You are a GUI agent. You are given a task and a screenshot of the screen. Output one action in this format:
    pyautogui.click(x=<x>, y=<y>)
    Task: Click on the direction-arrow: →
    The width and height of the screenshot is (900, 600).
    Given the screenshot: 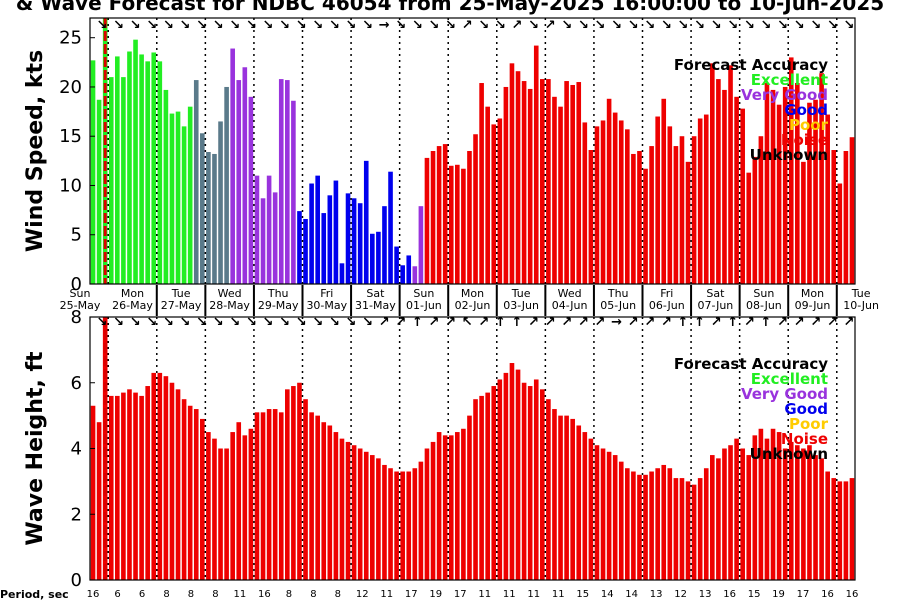 What is the action you would take?
    pyautogui.click(x=616, y=322)
    